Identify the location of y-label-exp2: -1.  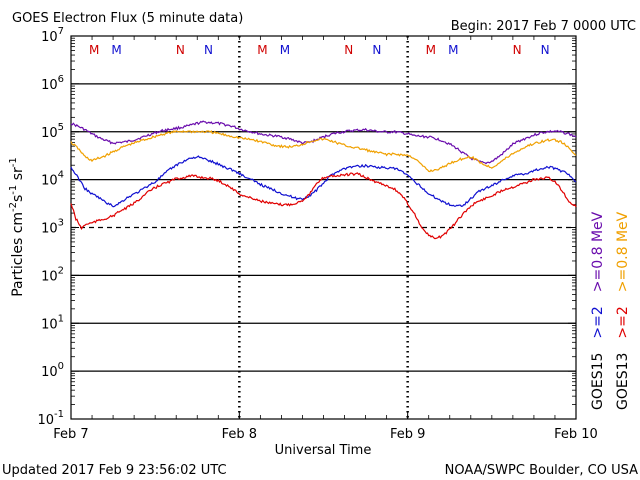
(13, 190).